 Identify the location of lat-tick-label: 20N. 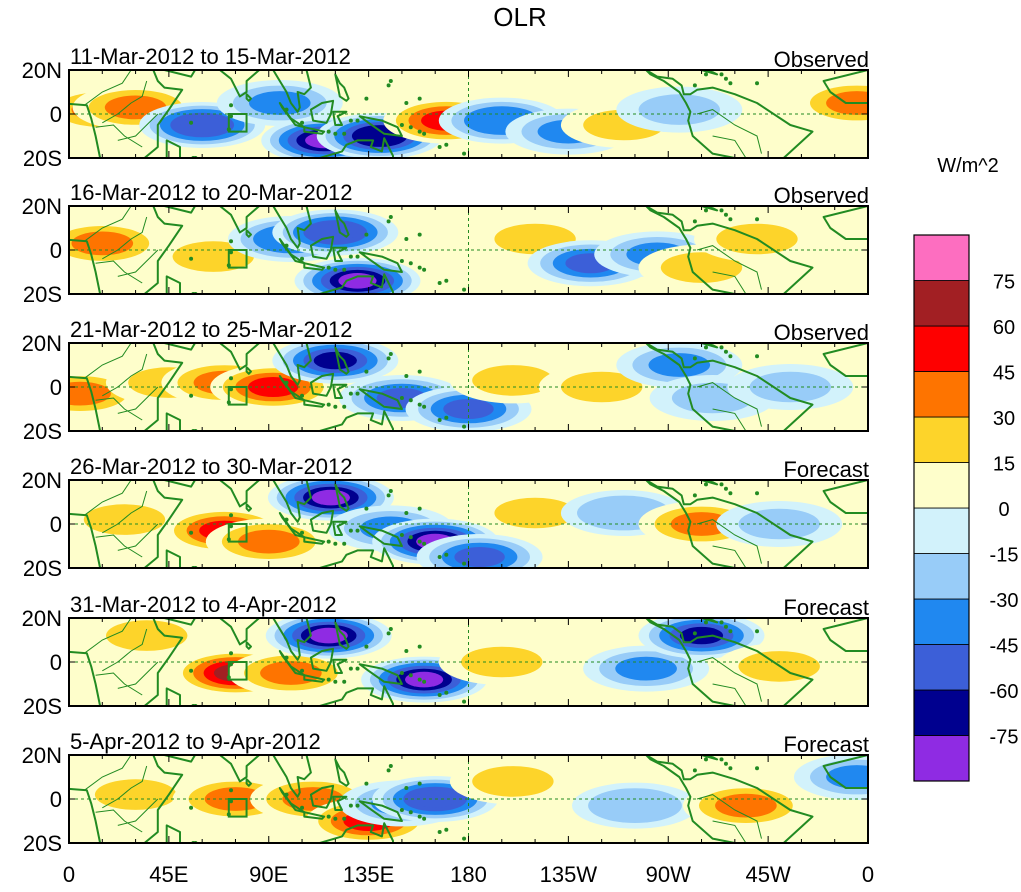
(42, 206).